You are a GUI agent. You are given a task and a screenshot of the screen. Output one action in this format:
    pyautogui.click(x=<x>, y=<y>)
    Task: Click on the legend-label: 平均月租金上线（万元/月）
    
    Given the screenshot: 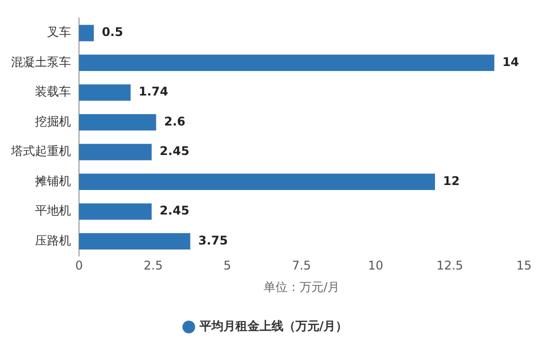 What is the action you would take?
    pyautogui.click(x=273, y=326)
    